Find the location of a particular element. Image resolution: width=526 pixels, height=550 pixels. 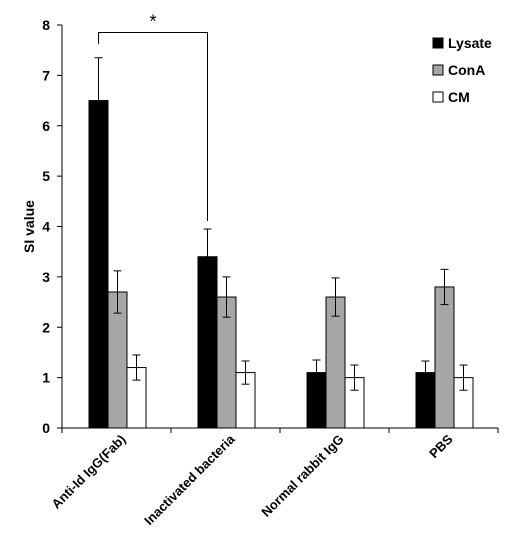

legend-swatch-cm is located at coordinates (438, 97).